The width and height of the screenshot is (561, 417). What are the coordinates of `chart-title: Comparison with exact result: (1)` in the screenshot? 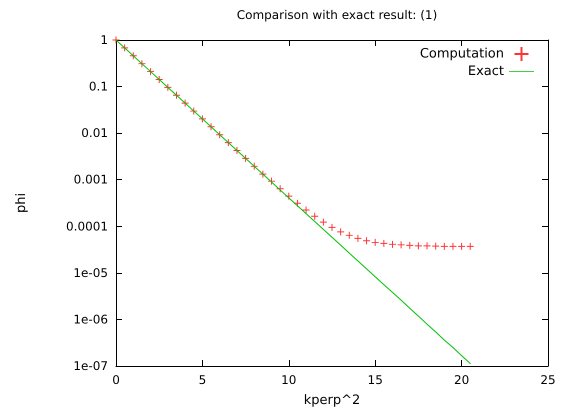 It's located at (337, 15).